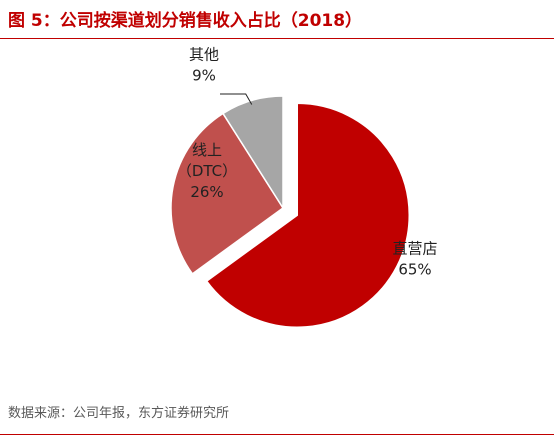 Image resolution: width=554 pixels, height=442 pixels. Describe the element at coordinates (236, 99) in the screenshot. I see `leader-line` at that location.